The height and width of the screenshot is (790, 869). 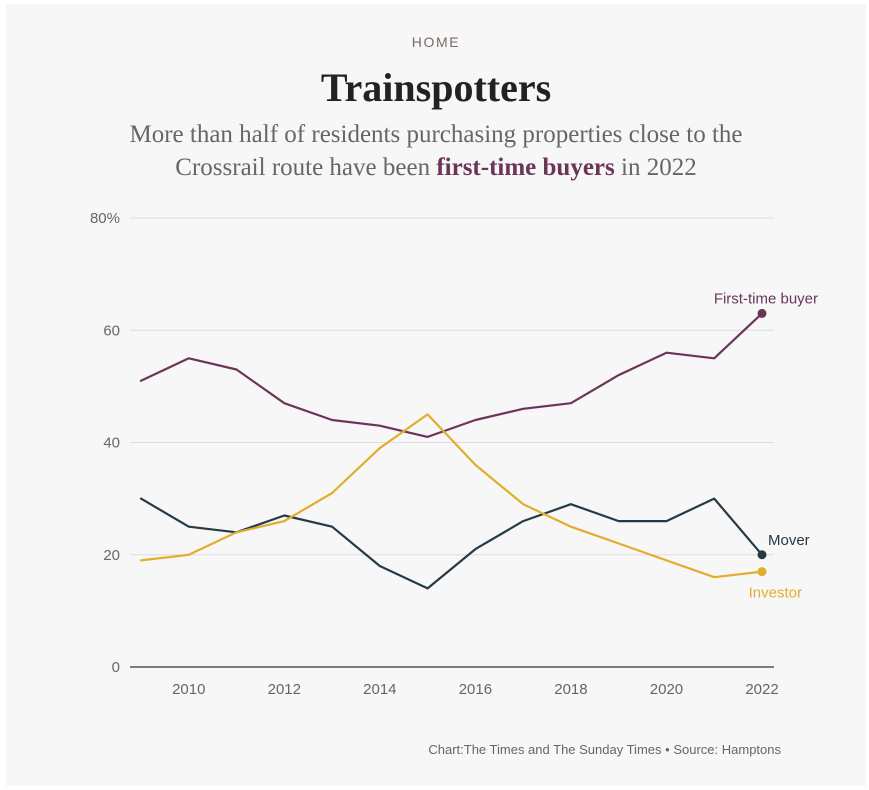 I want to click on chart-title: Trainspotters, so click(x=436, y=87).